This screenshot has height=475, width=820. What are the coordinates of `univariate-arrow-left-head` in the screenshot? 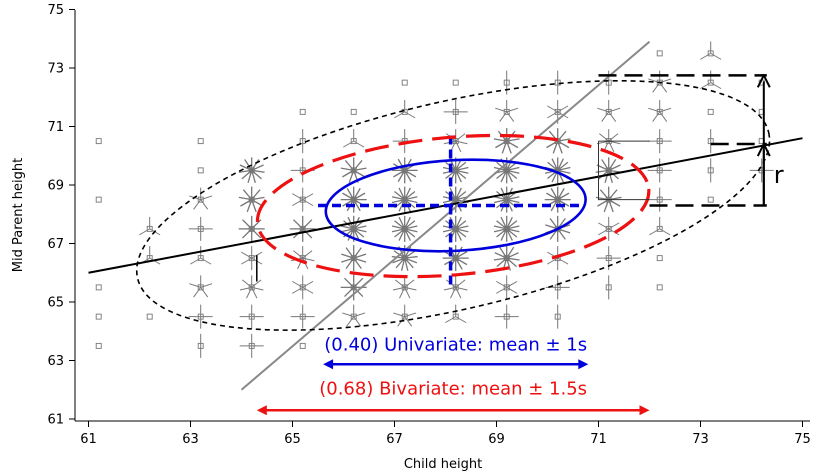 It's located at (328, 364).